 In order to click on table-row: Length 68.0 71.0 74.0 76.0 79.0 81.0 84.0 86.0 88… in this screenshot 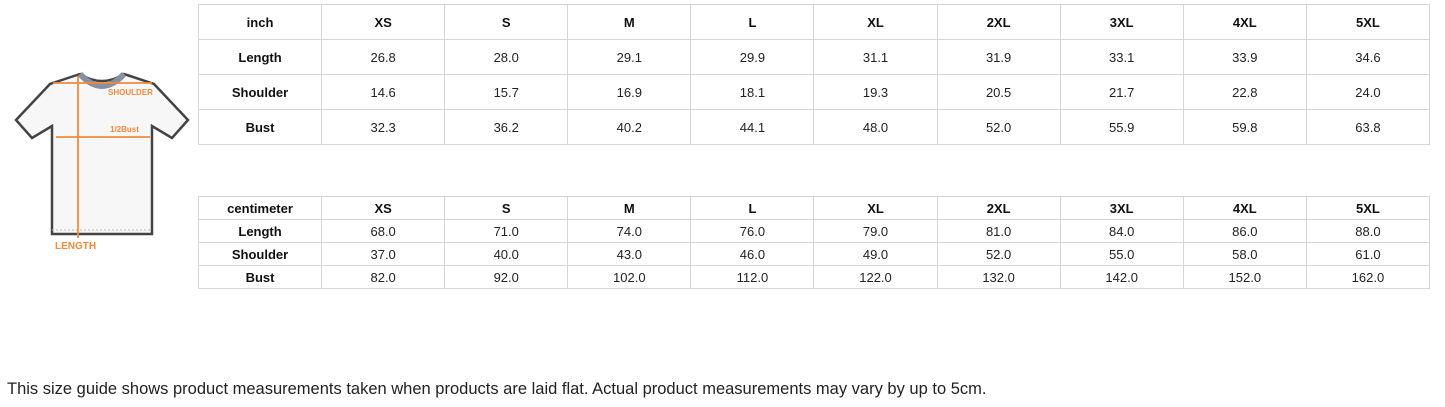, I will do `click(814, 231)`.